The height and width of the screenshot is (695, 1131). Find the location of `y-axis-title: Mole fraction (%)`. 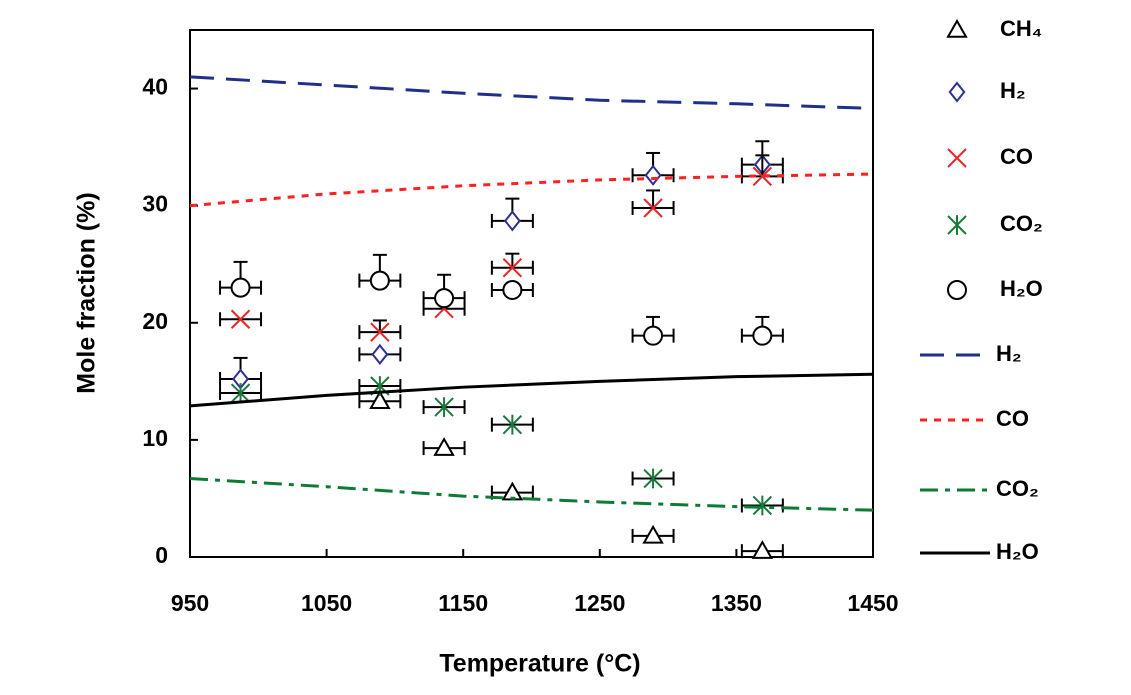

y-axis-title: Mole fraction (%) is located at coordinates (87, 292).